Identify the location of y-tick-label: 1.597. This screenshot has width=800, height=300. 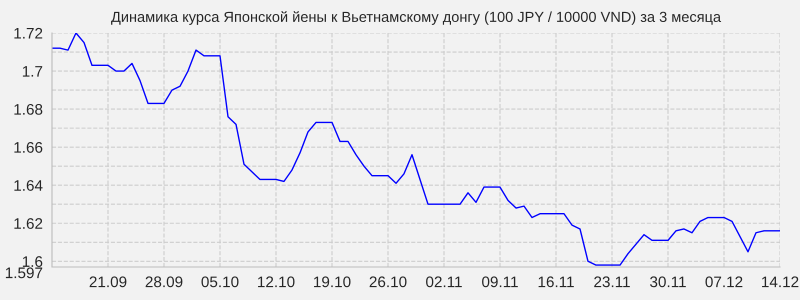
(24, 272).